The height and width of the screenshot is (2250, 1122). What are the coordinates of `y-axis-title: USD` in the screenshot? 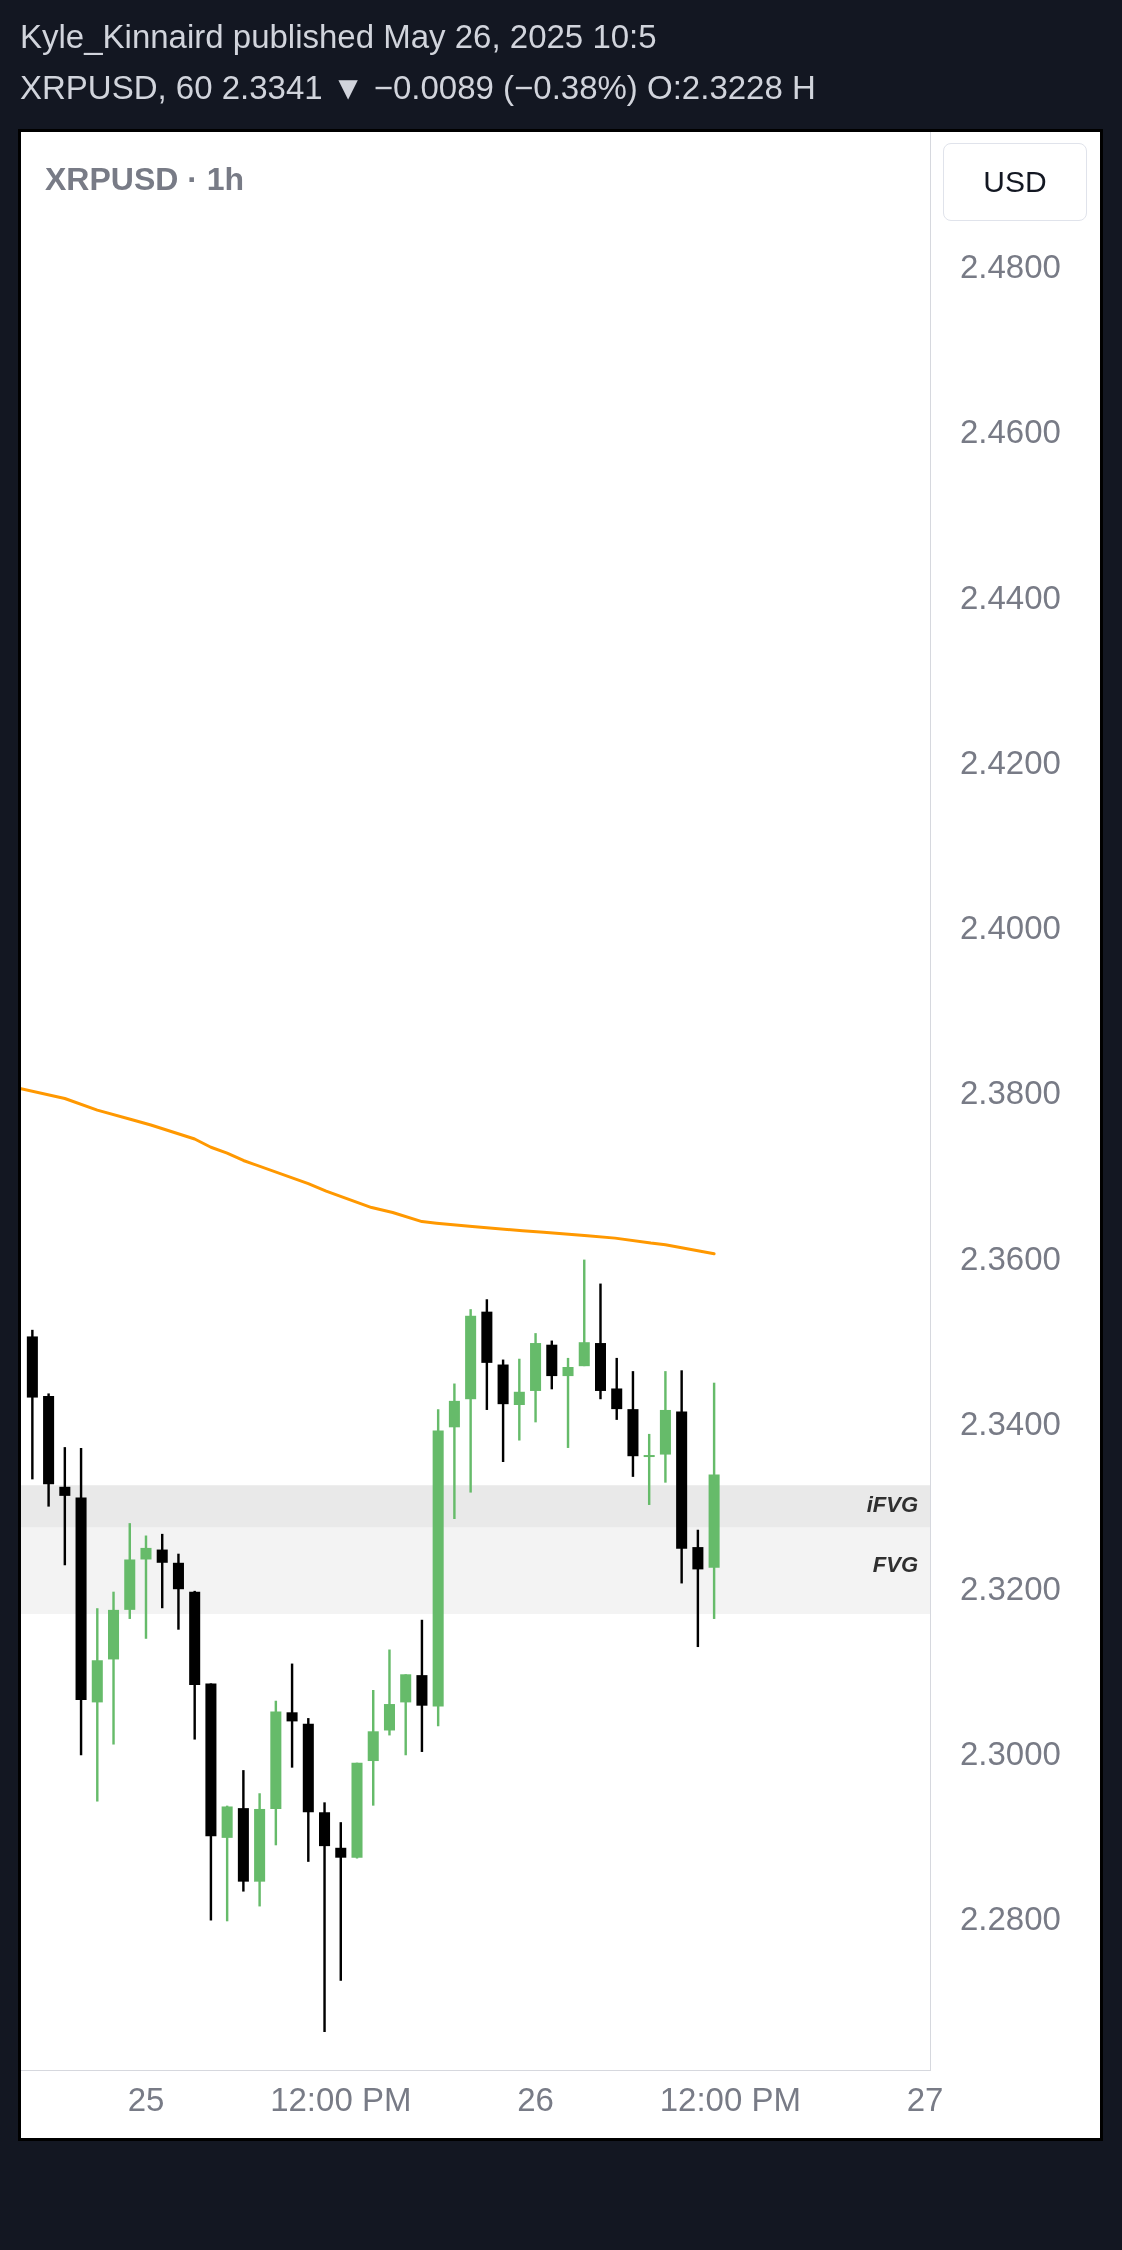 It's located at (1015, 182).